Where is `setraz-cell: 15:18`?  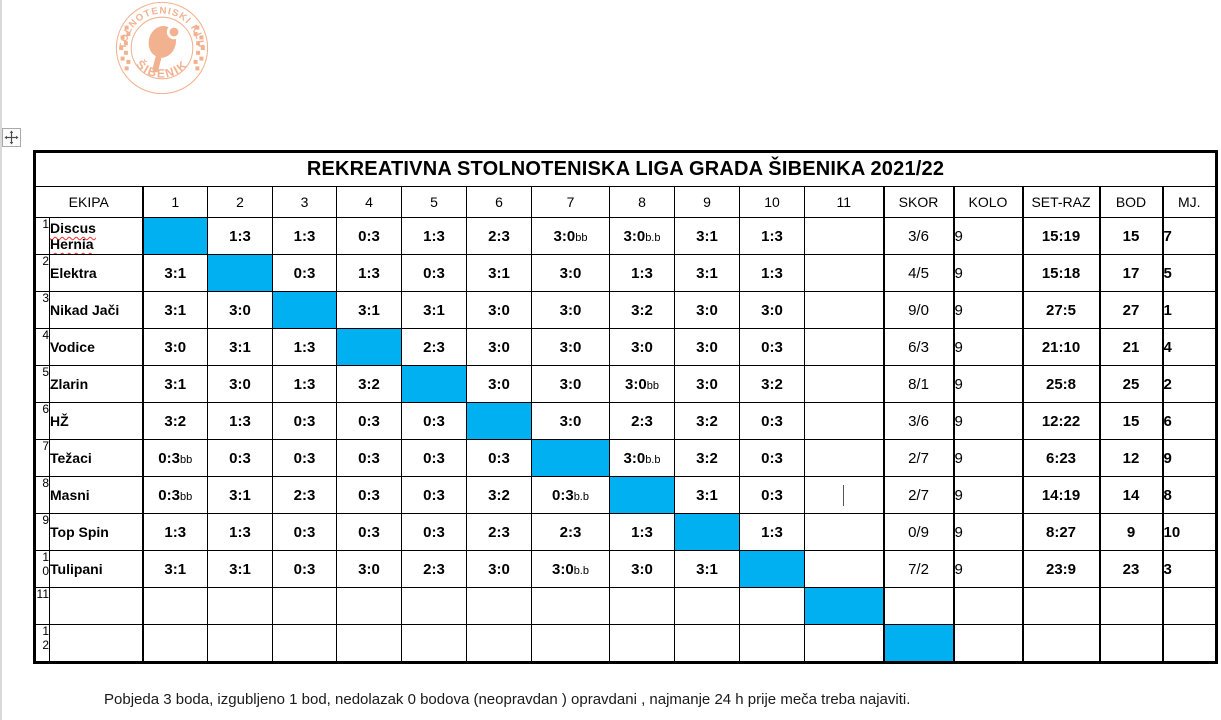
setraz-cell: 15:18 is located at coordinates (1060, 273).